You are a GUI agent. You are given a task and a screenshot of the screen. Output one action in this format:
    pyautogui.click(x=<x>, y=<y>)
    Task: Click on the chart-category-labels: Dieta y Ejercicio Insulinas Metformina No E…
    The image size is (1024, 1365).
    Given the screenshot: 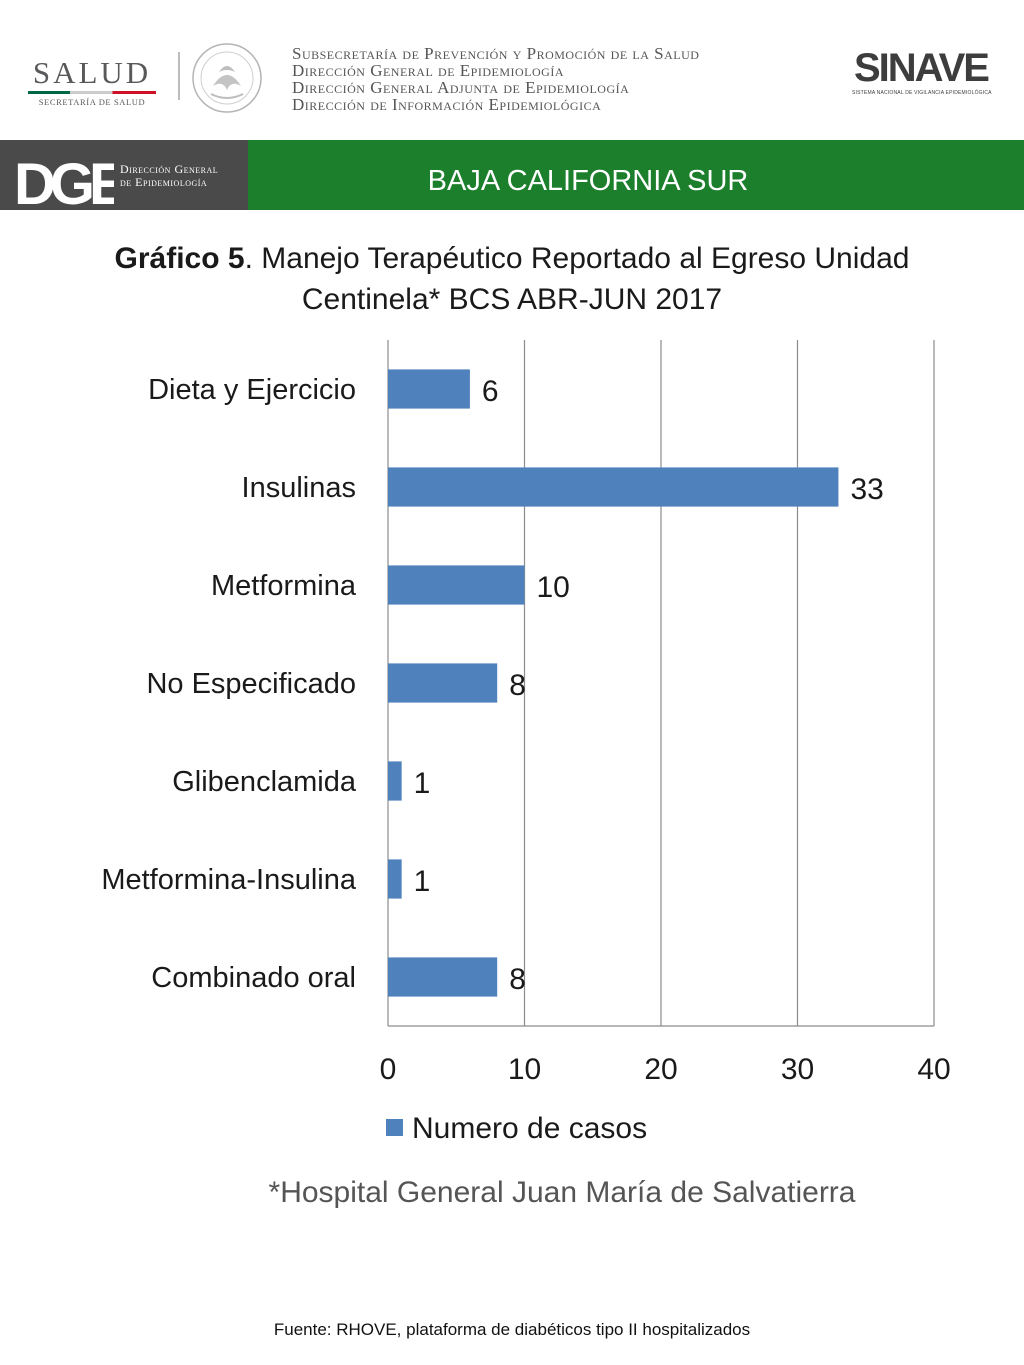 What is the action you would take?
    pyautogui.click(x=229, y=684)
    